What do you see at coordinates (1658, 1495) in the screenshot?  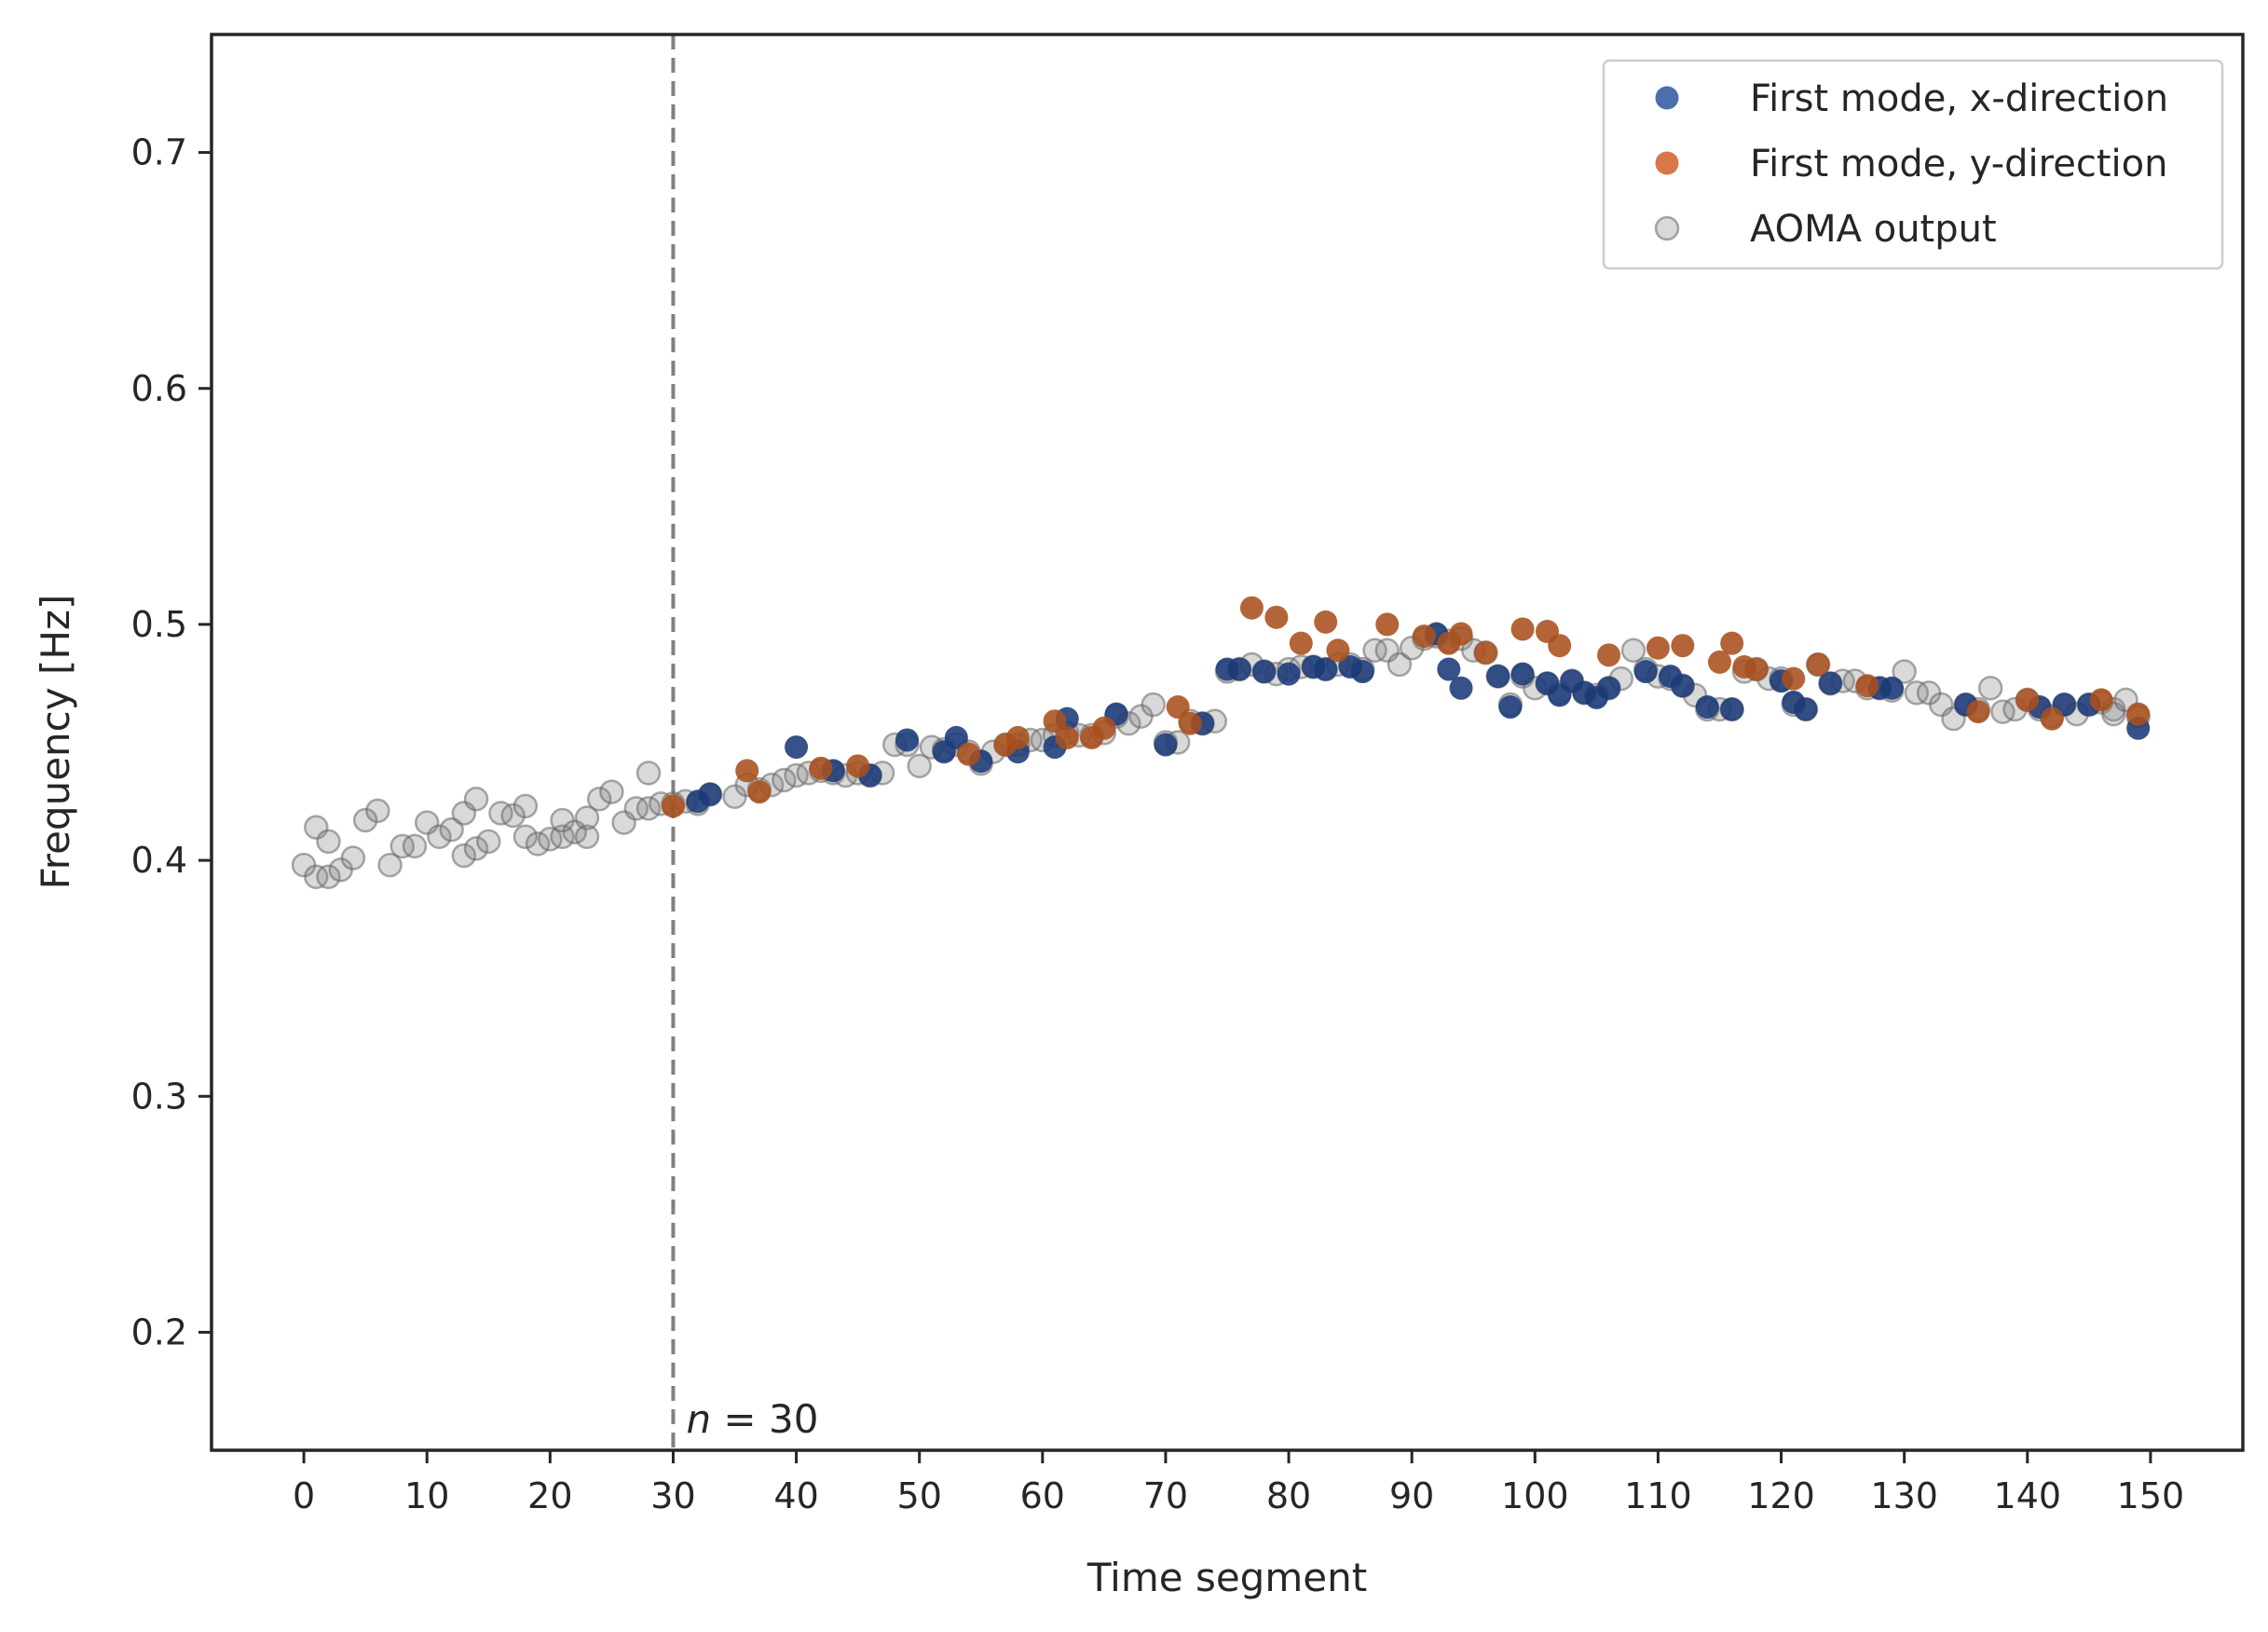 I see `x-tick-label: 110` at bounding box center [1658, 1495].